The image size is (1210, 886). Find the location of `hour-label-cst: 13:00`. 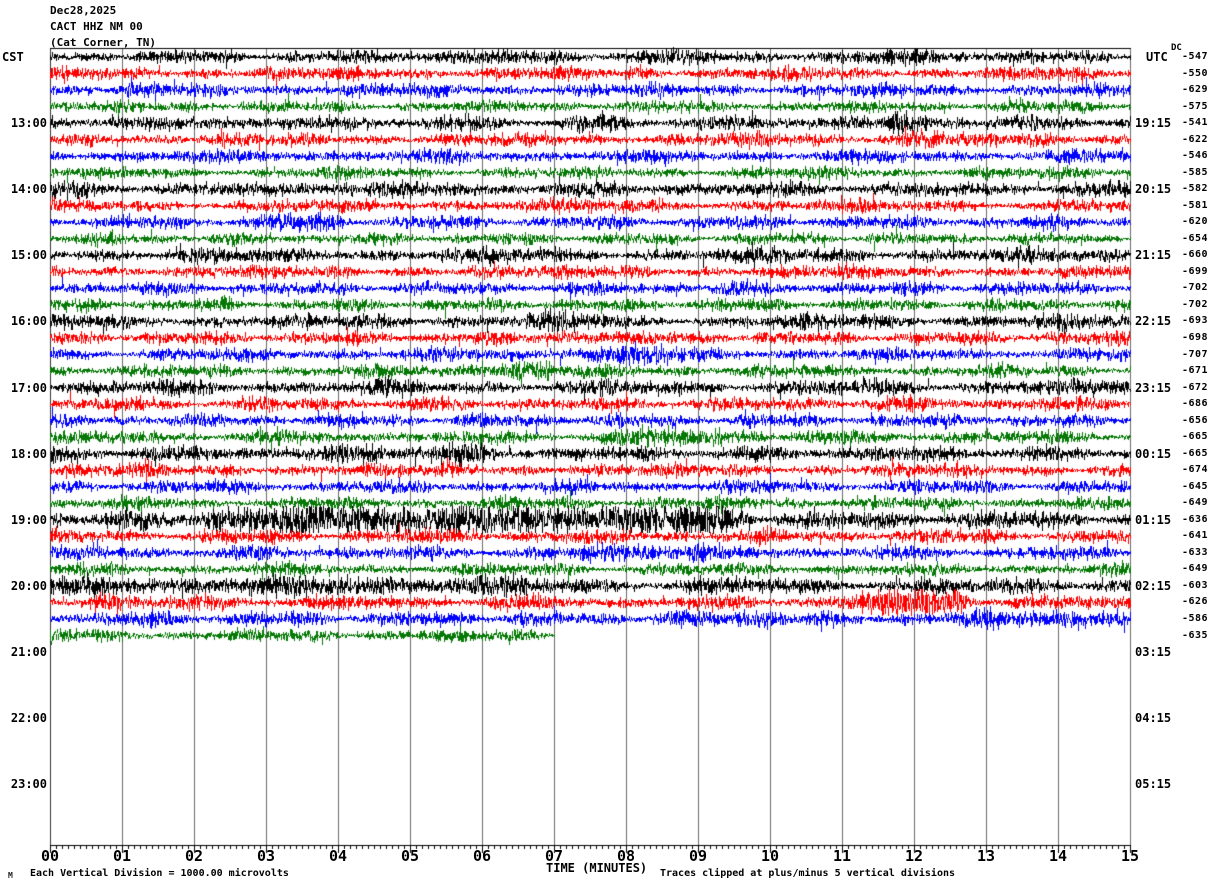

hour-label-cst: 13:00 is located at coordinates (28, 123).